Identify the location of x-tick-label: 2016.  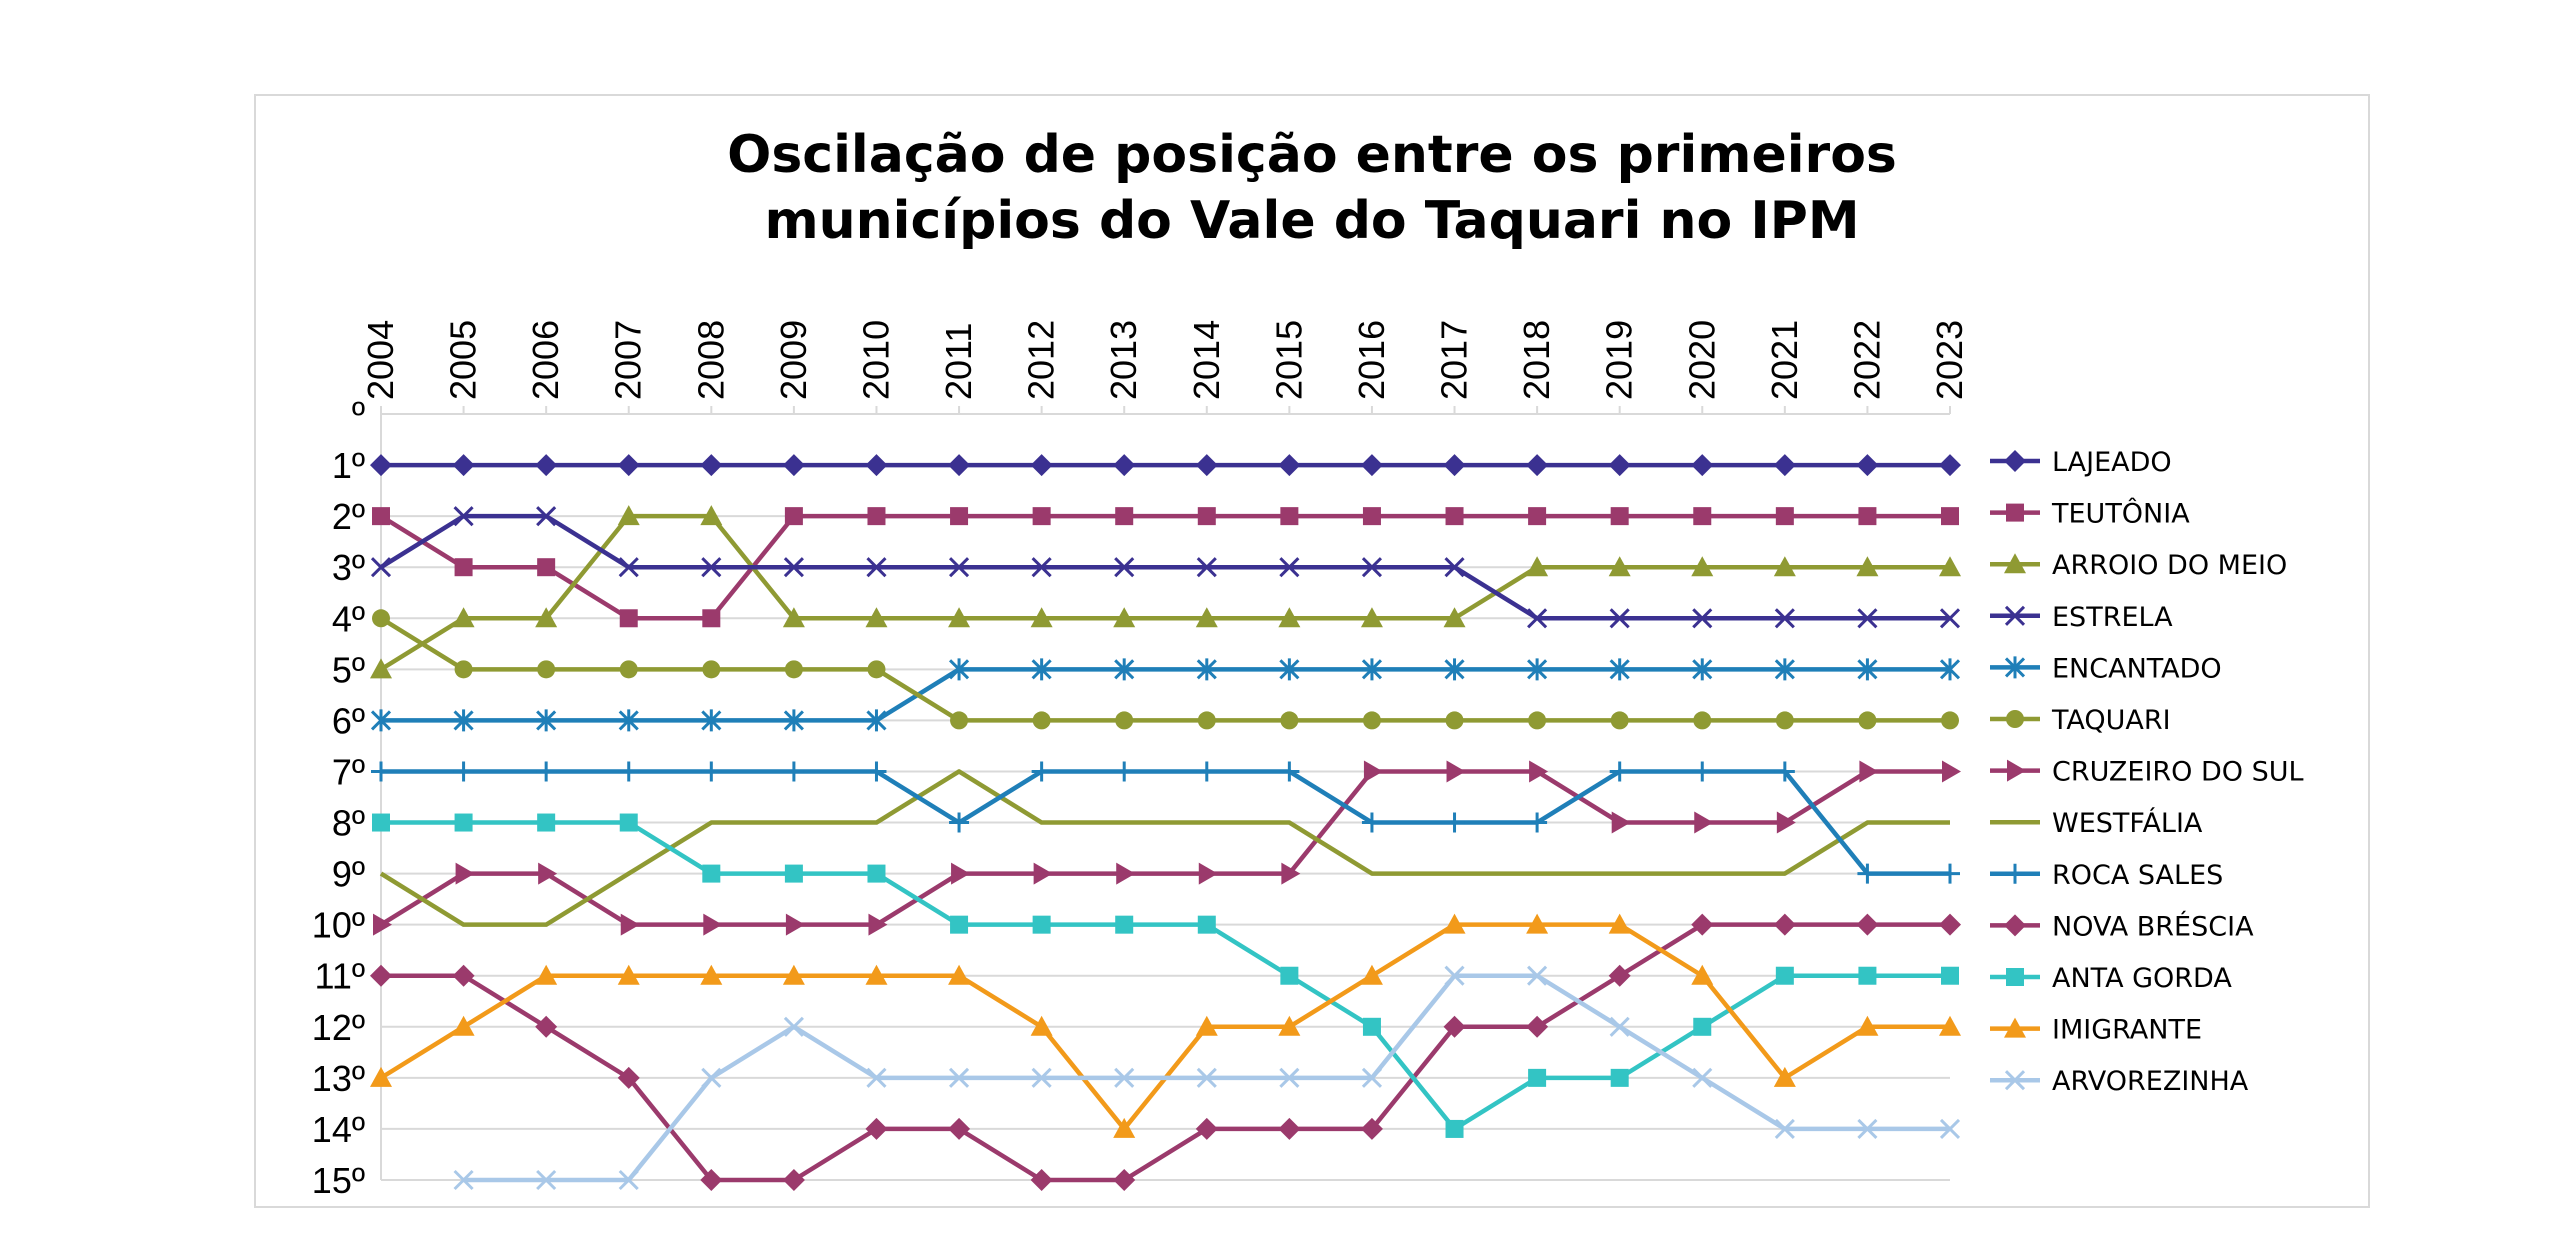
(1371, 360).